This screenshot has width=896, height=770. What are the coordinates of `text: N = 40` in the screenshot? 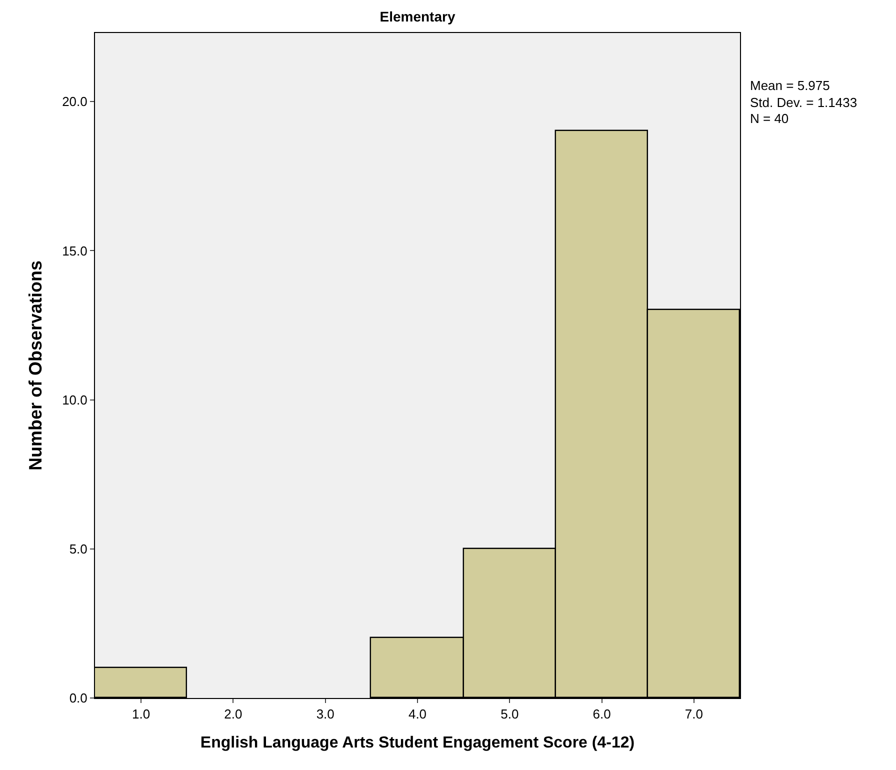 It's located at (769, 118).